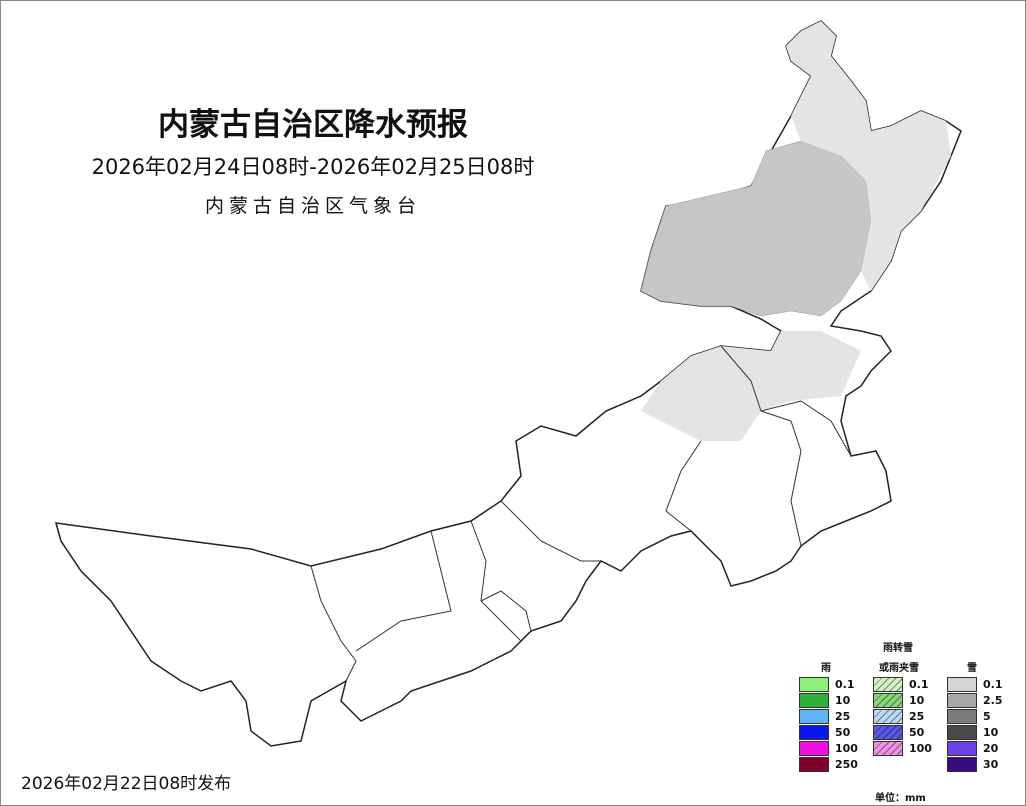  What do you see at coordinates (900, 798) in the screenshot?
I see `legend-unit: 单位：mm` at bounding box center [900, 798].